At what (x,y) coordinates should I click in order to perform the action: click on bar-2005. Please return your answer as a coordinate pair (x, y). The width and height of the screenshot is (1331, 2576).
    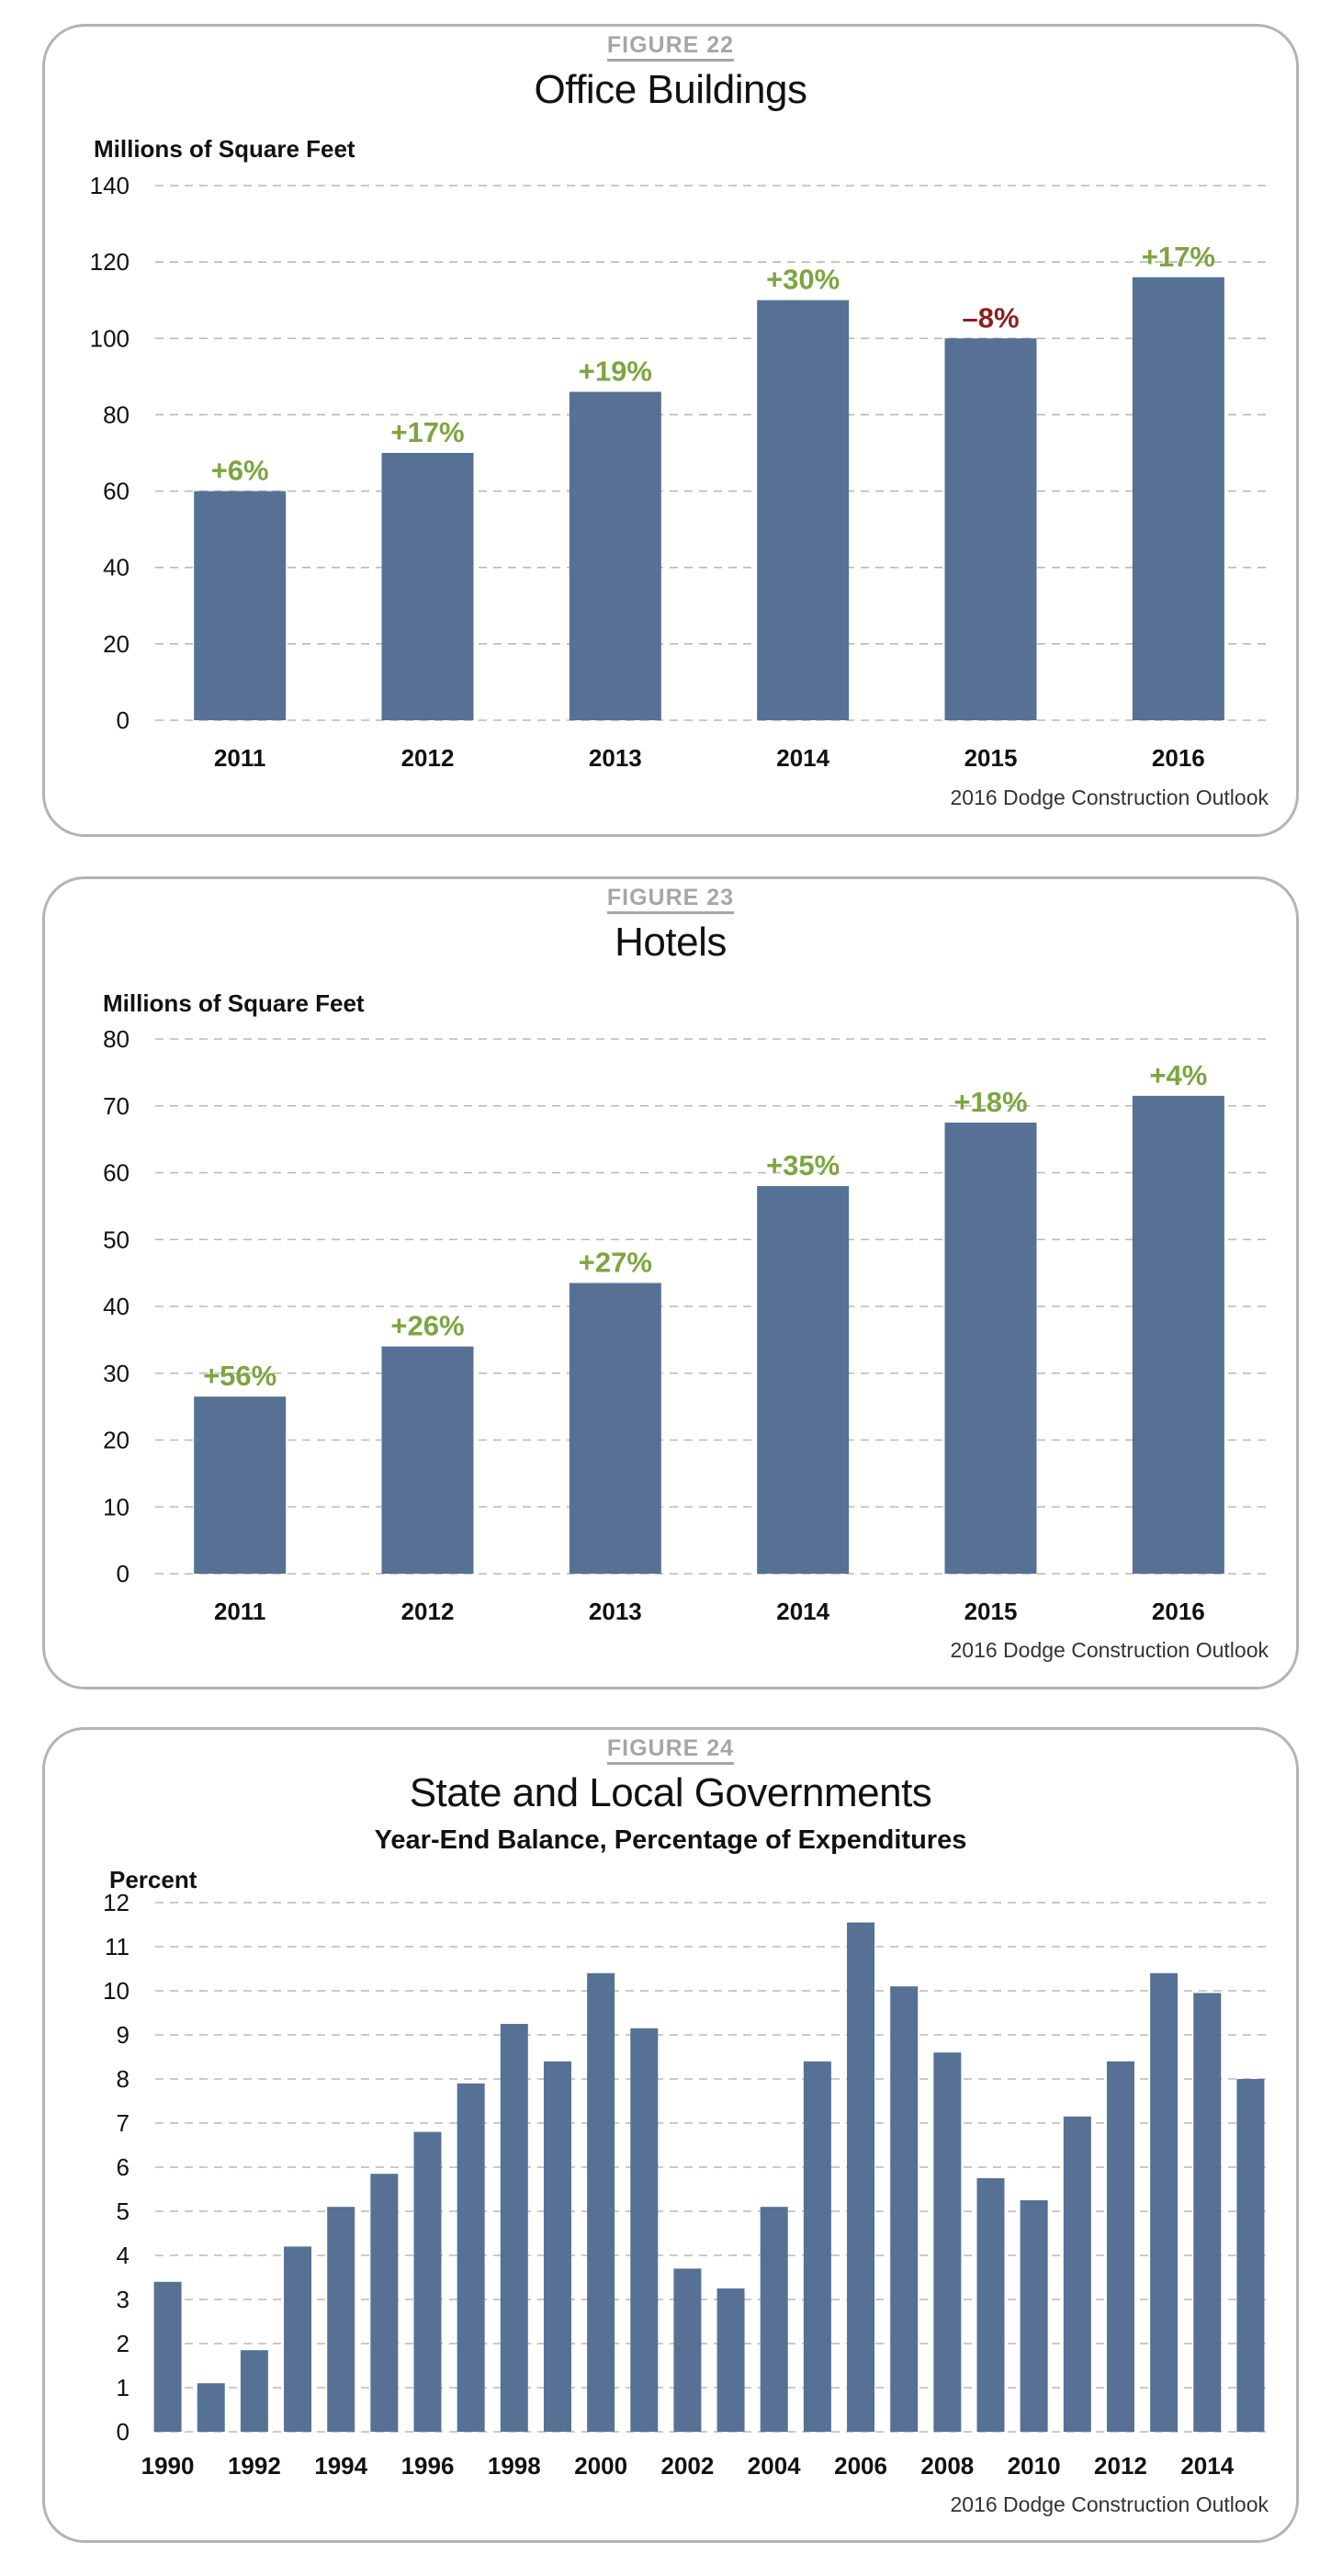
    Looking at the image, I should click on (817, 2246).